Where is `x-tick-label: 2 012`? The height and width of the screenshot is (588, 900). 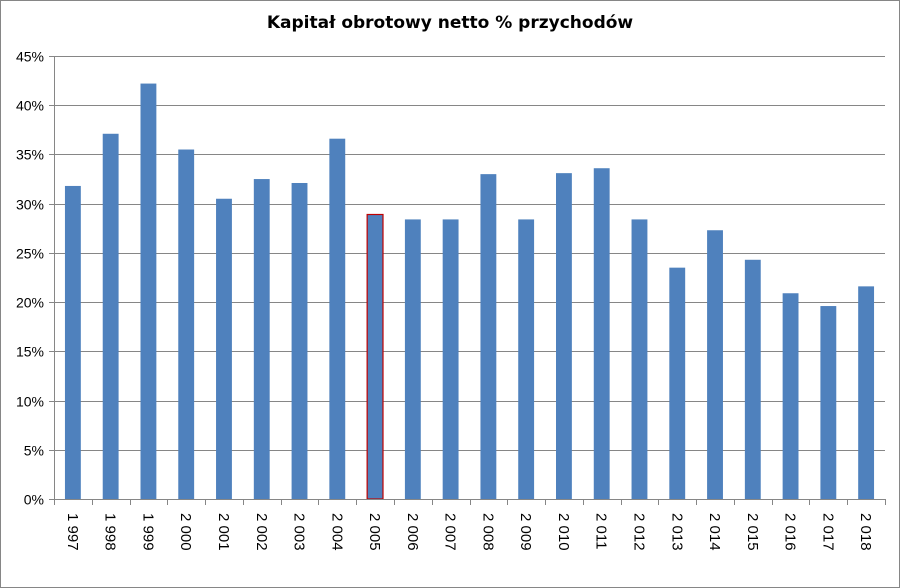
x-tick-label: 2 012 is located at coordinates (638, 532).